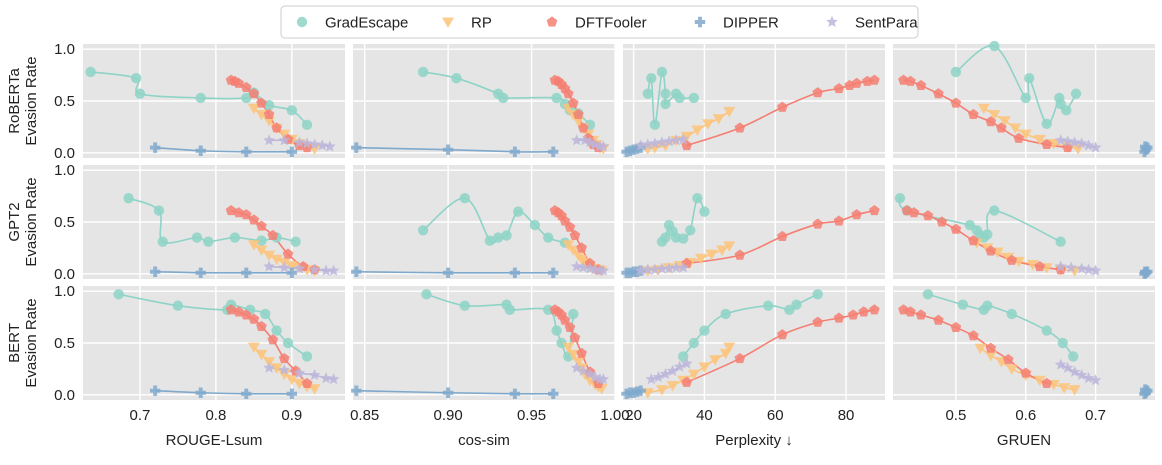  What do you see at coordinates (364, 415) in the screenshot?
I see `x-tick-label: 0.85` at bounding box center [364, 415].